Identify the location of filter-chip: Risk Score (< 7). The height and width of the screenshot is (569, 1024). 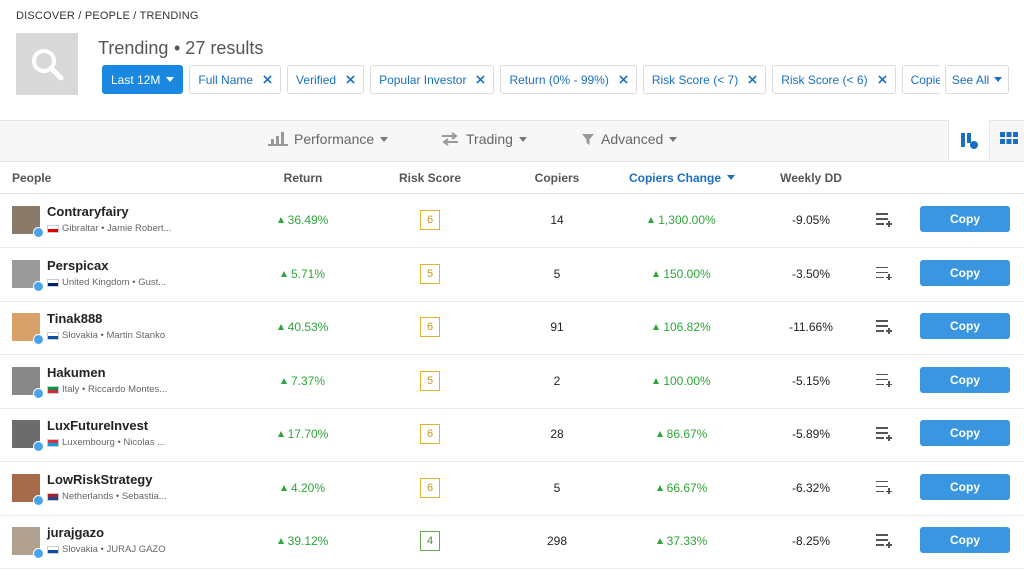
(704, 79).